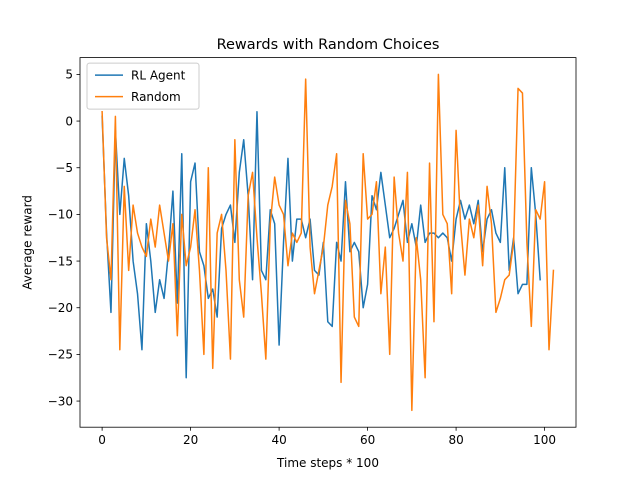  Describe the element at coordinates (156, 97) in the screenshot. I see `legend-label: Random` at that location.